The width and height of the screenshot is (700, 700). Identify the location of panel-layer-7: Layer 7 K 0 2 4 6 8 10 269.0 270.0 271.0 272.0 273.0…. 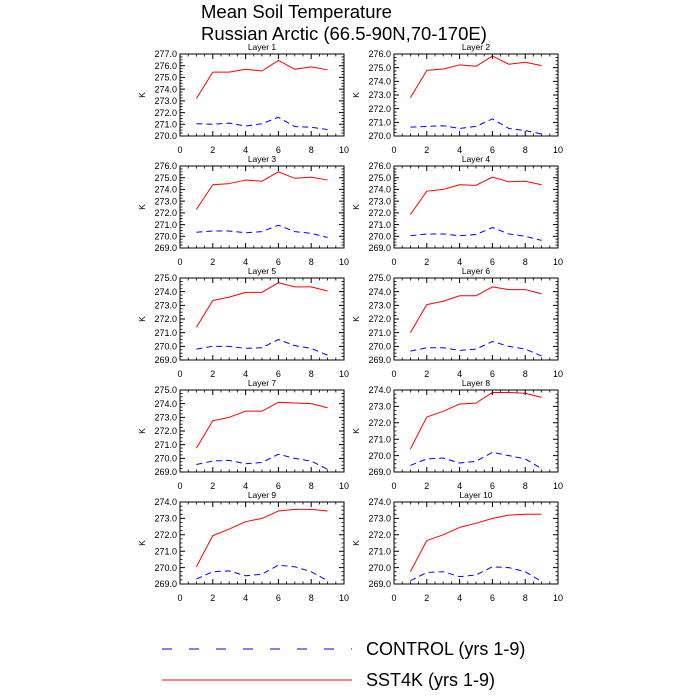
(243, 434).